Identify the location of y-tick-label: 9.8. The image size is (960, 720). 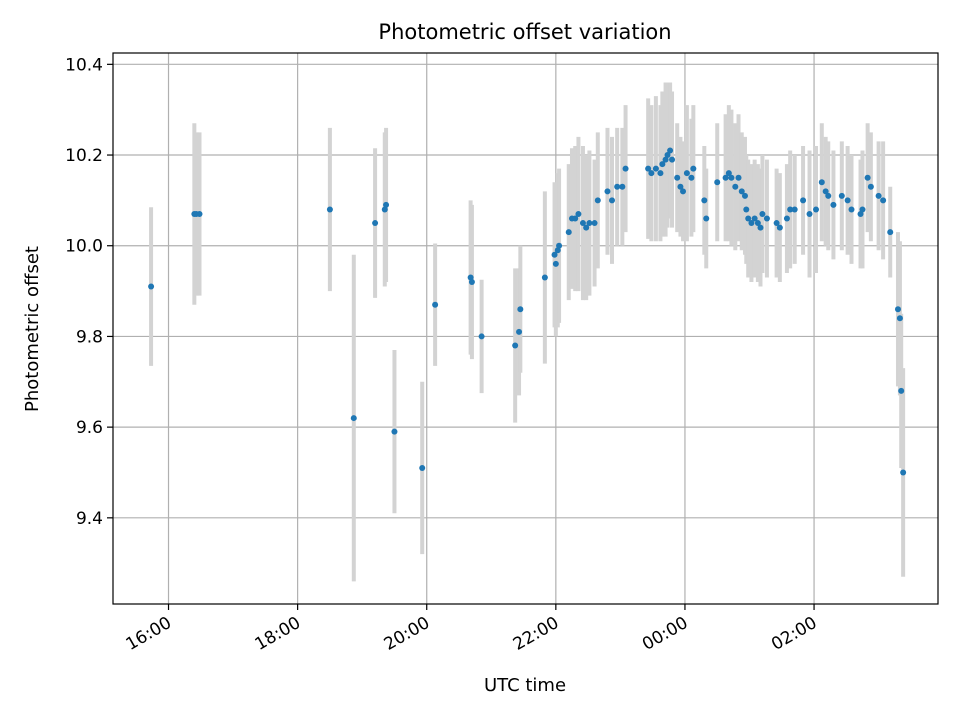
(89, 337).